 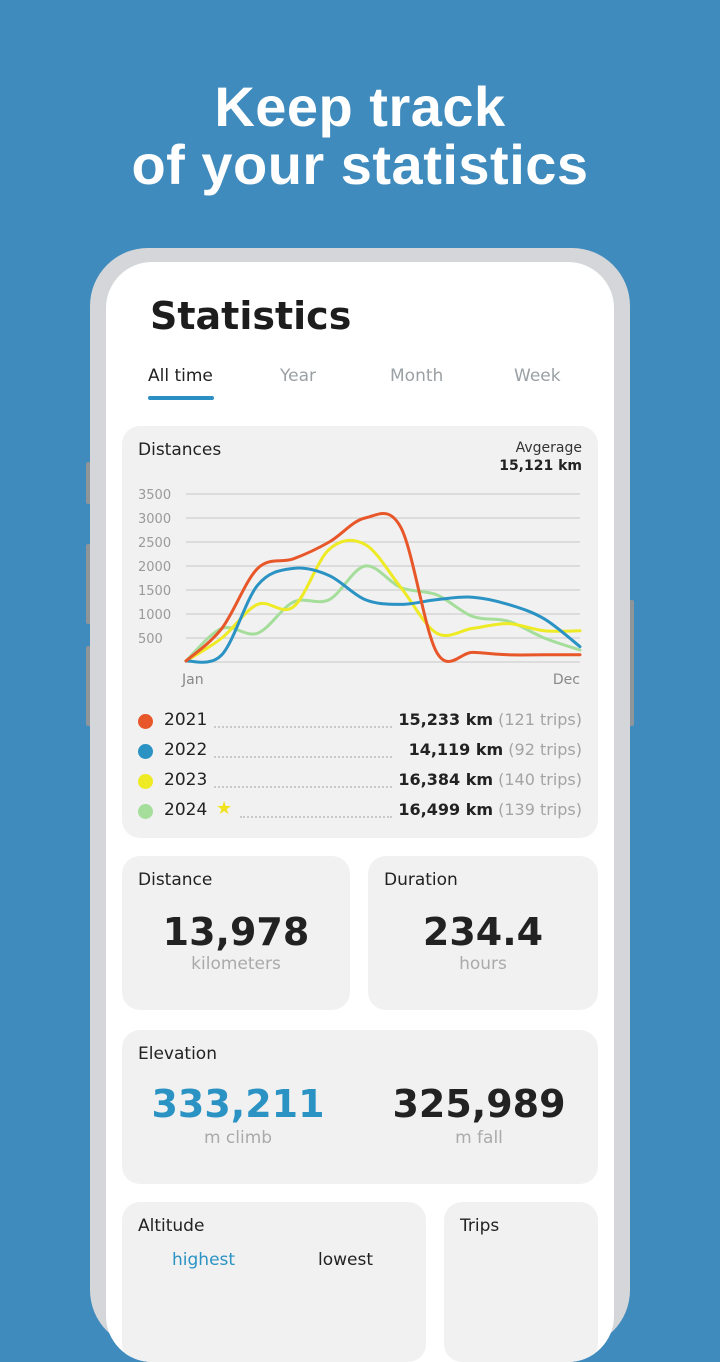 What do you see at coordinates (238, 1138) in the screenshot?
I see `climb-unit: m climb` at bounding box center [238, 1138].